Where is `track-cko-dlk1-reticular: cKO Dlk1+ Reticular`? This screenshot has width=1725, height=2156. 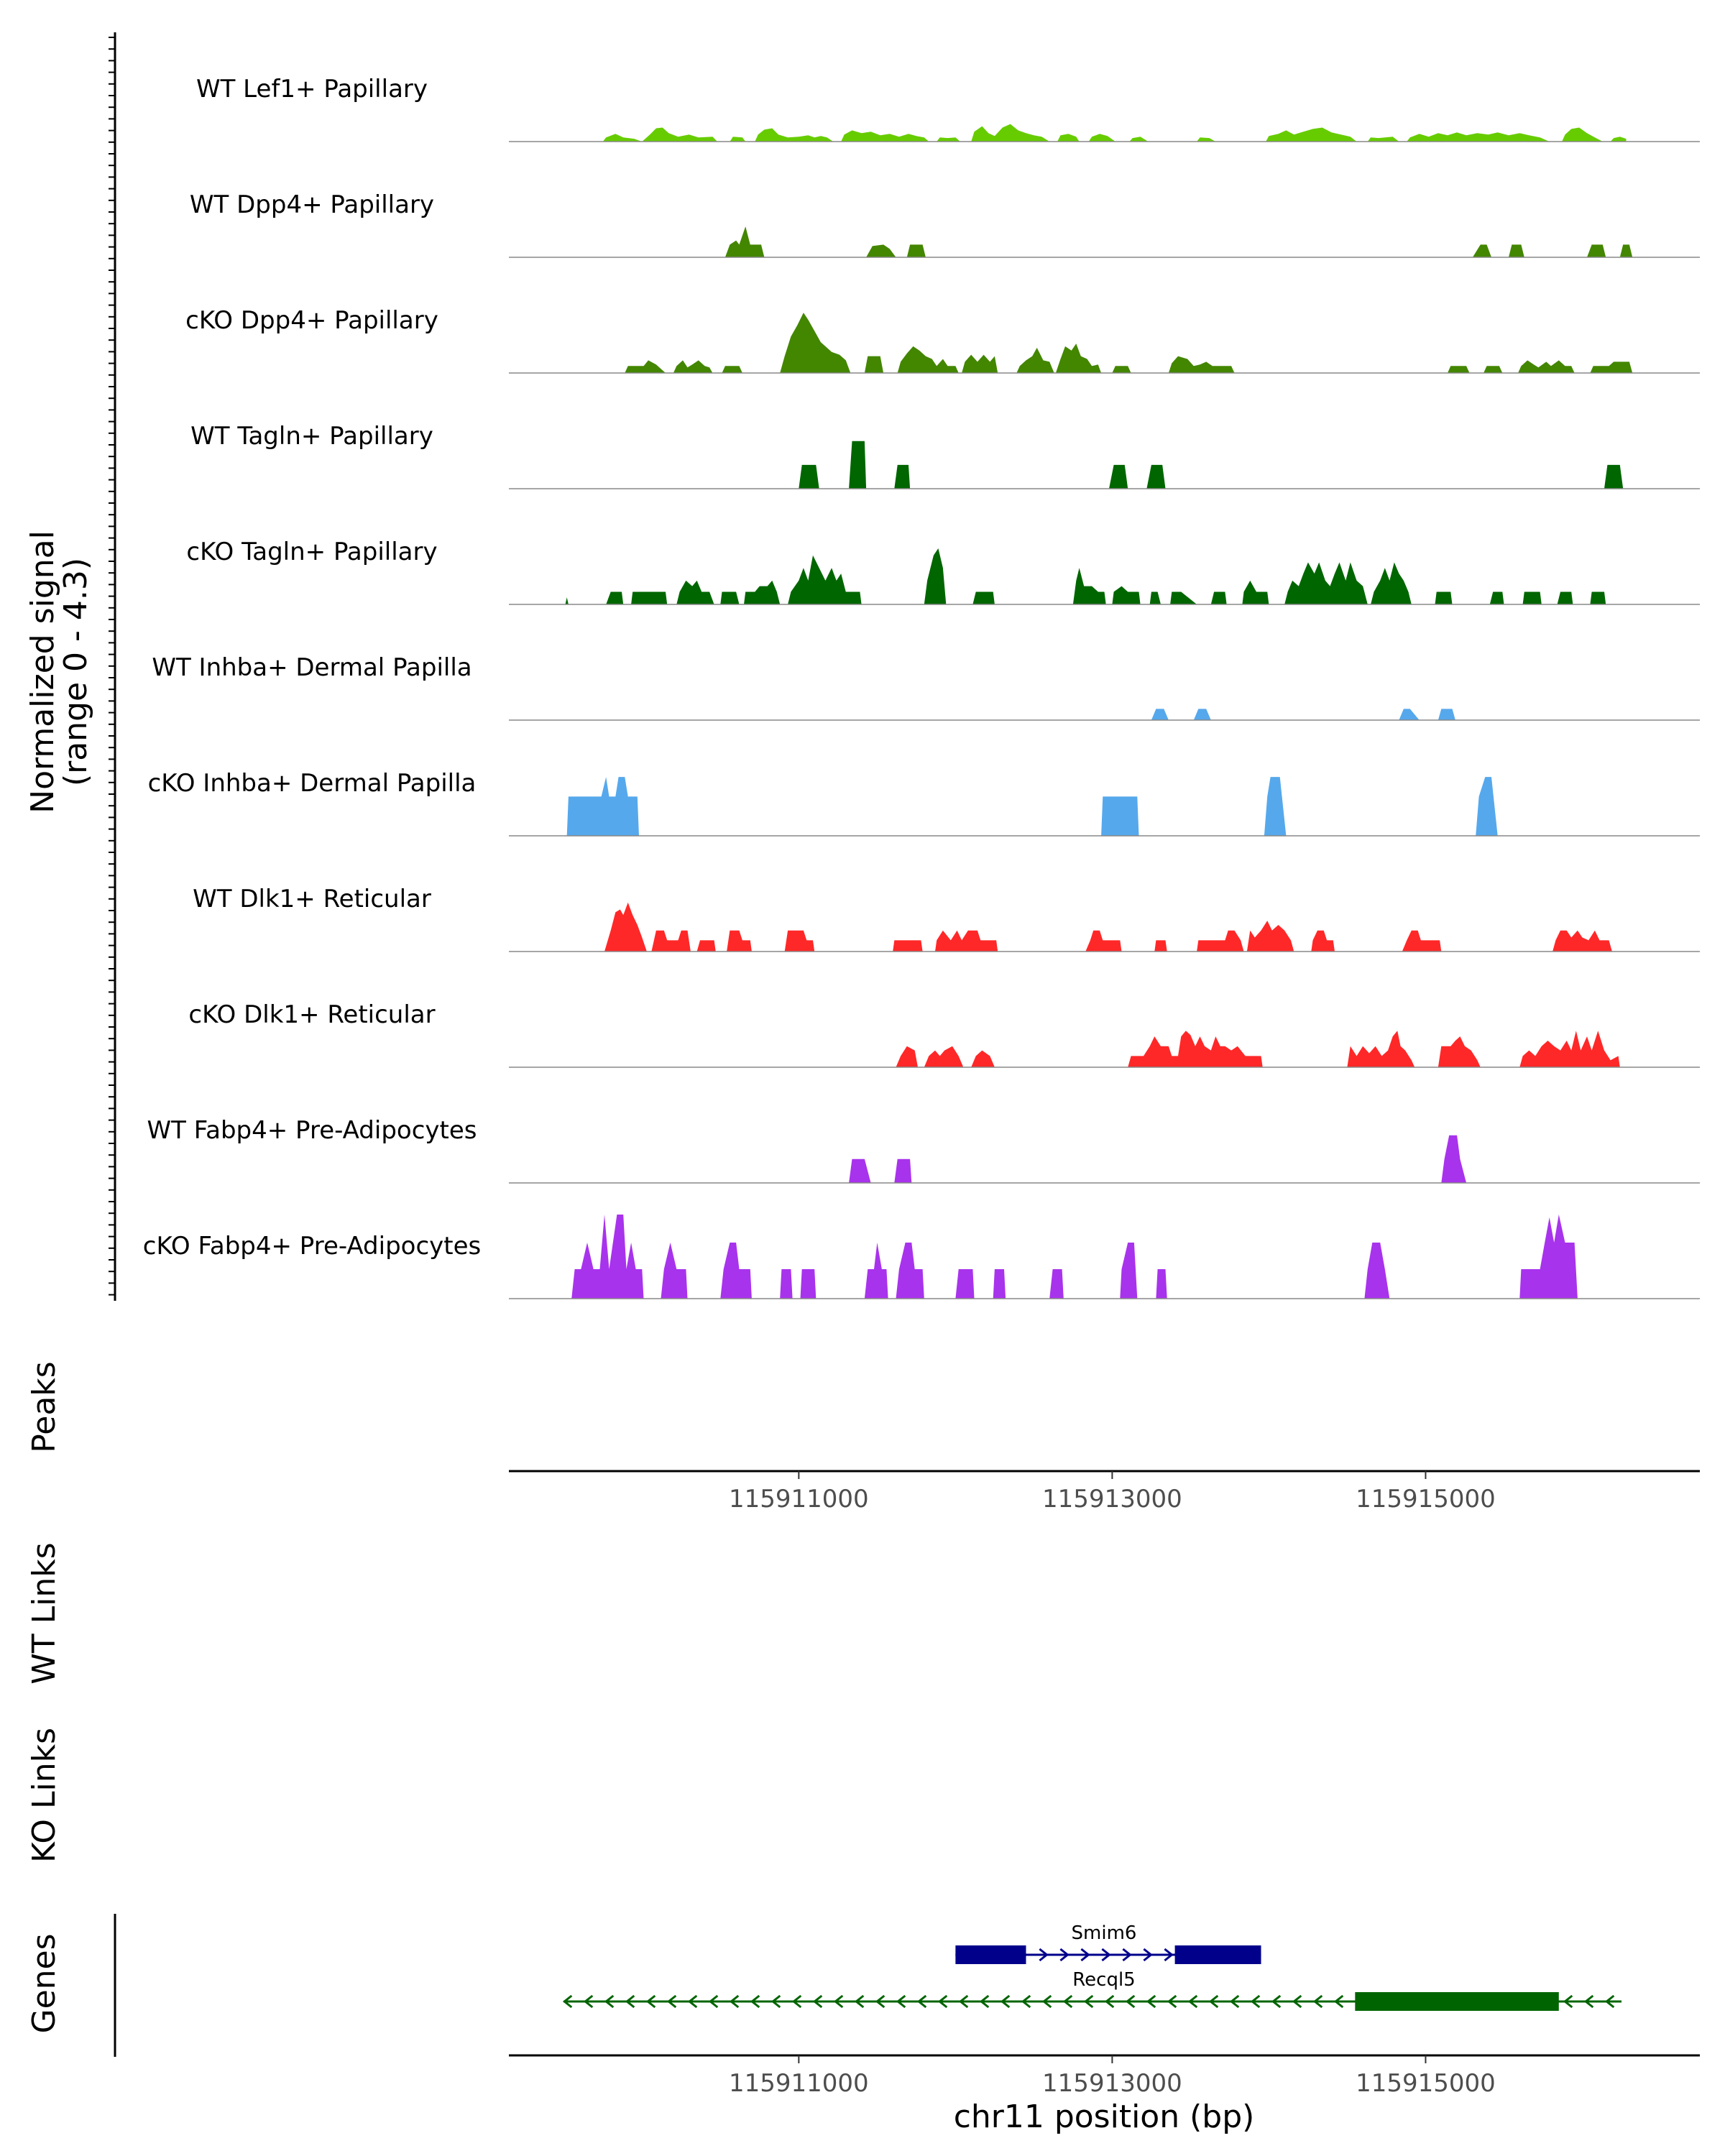
track-cko-dlk1-reticular: cKO Dlk1+ Reticular is located at coordinates (944, 1034).